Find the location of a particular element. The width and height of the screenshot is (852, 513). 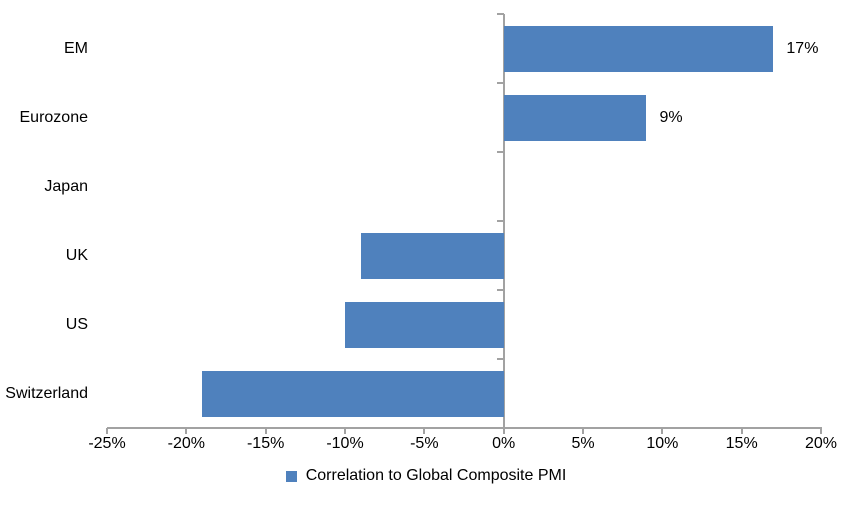

value-axis-tick-label: 15% is located at coordinates (741, 443).